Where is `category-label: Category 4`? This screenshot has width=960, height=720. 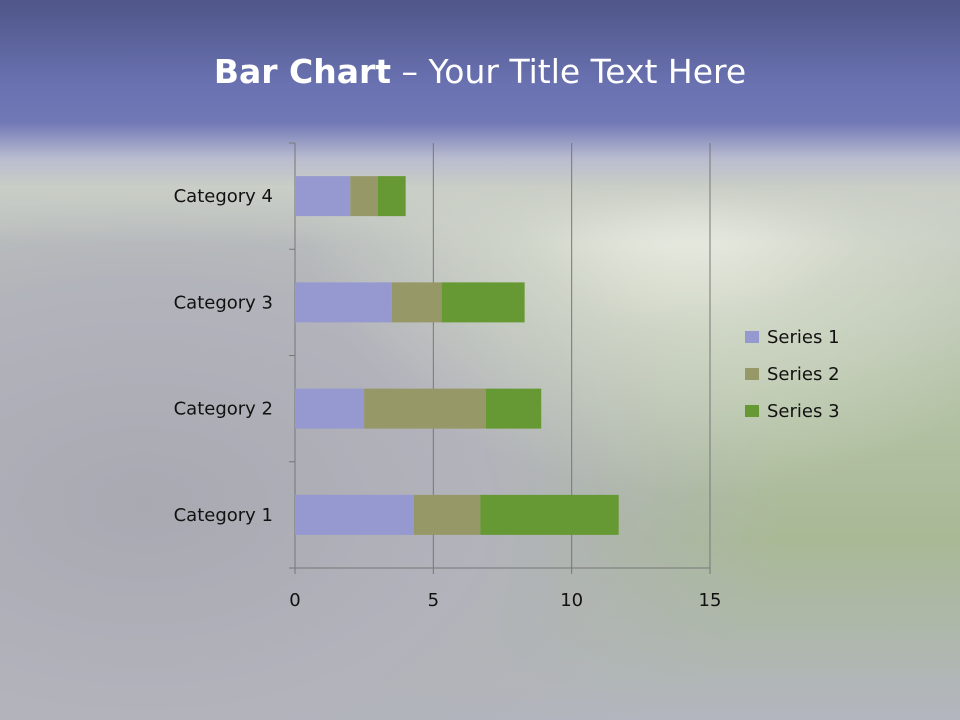 category-label: Category 4 is located at coordinates (223, 196).